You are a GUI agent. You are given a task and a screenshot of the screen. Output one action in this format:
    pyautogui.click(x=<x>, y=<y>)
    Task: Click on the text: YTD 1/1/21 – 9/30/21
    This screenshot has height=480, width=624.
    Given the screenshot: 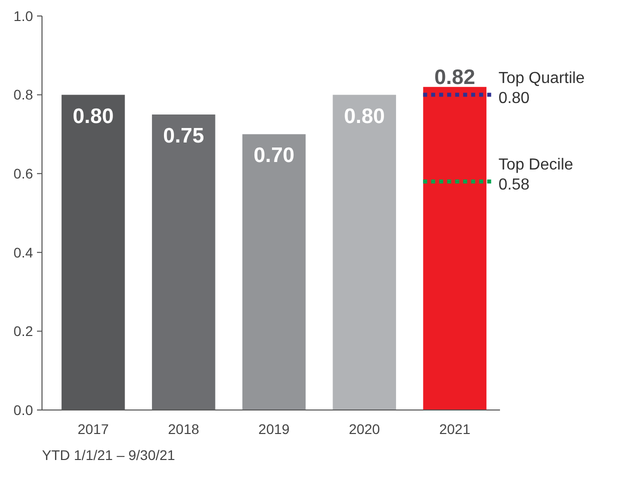 What is the action you would take?
    pyautogui.click(x=109, y=455)
    